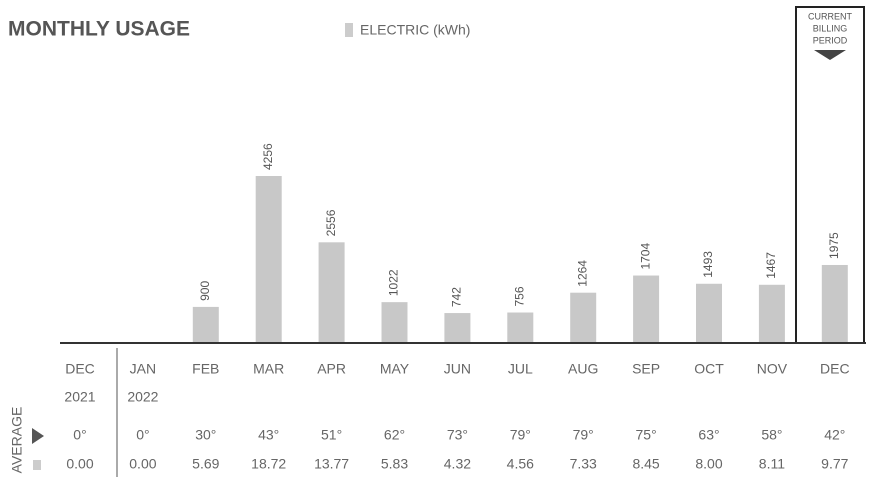 The width and height of the screenshot is (884, 477). I want to click on usage-icon, so click(37, 465).